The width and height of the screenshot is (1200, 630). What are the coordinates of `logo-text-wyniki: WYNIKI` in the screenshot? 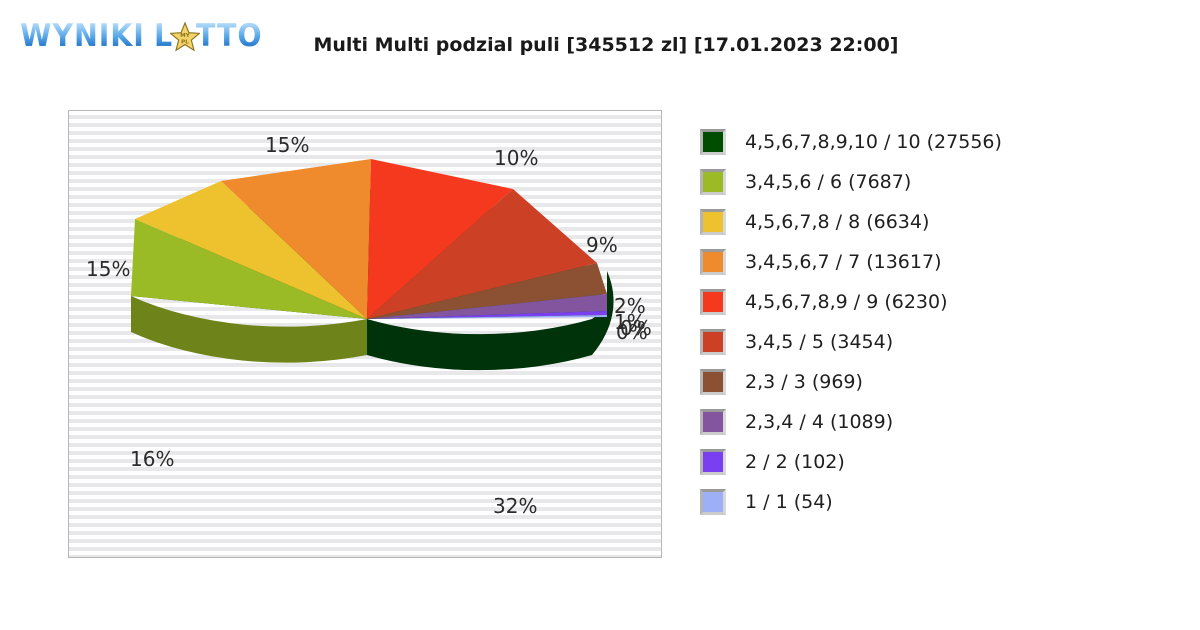 It's located at (82, 36).